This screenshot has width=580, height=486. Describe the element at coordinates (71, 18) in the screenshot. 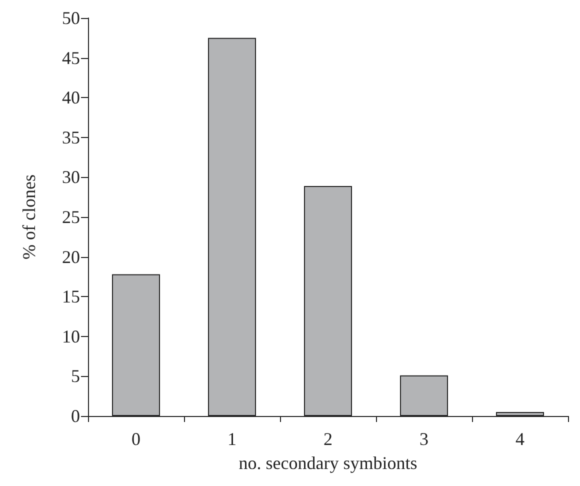

I see `y-tick-label: 50` at that location.